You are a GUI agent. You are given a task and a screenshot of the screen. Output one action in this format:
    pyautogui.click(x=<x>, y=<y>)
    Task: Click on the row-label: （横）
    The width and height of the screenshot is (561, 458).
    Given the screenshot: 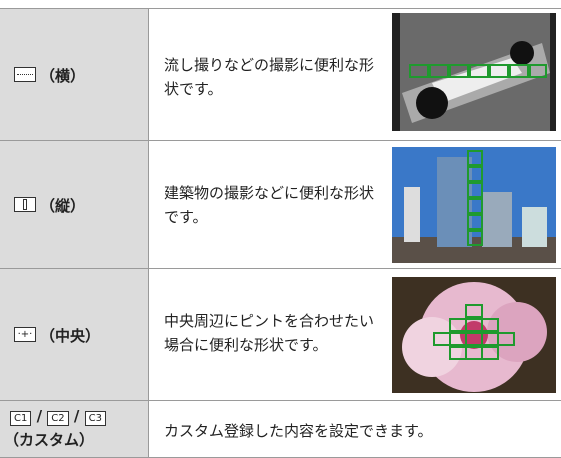 What is the action you would take?
    pyautogui.click(x=63, y=76)
    